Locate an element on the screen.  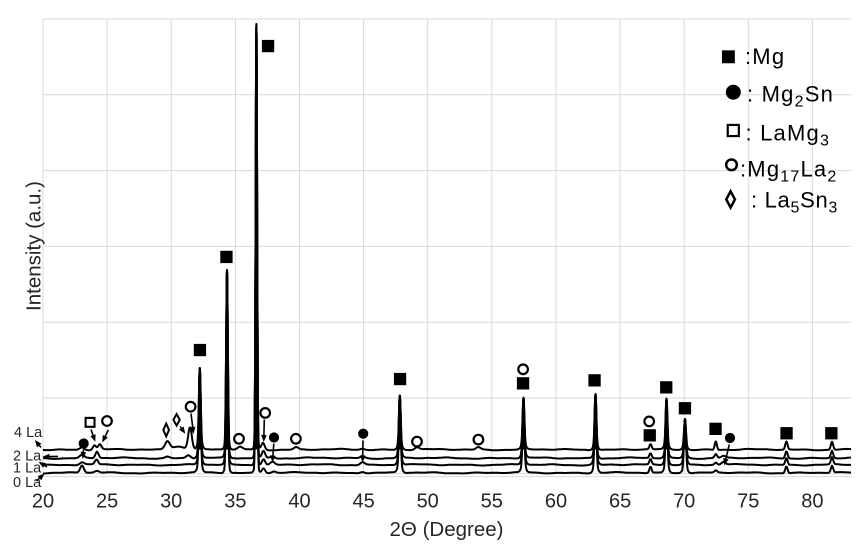
svg-text:: LaMg3: : LaMg3 is located at coordinates (788, 134).